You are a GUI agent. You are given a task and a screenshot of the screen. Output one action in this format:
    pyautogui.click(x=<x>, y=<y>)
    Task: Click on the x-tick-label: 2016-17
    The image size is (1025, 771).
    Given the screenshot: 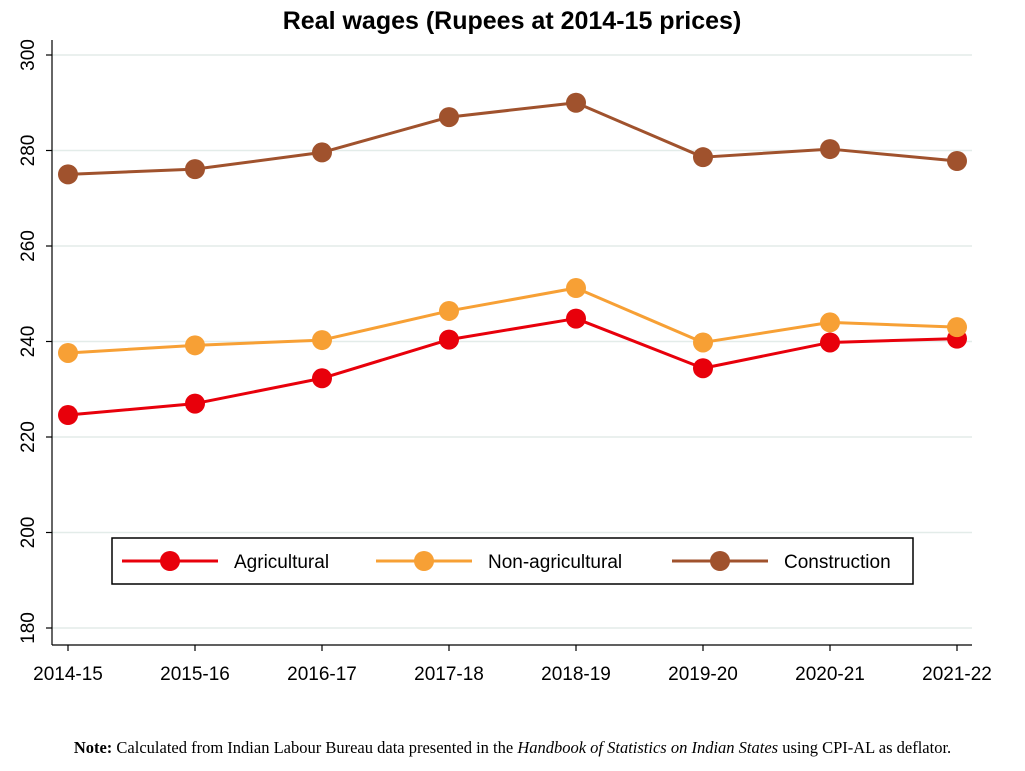 What is the action you would take?
    pyautogui.click(x=322, y=674)
    